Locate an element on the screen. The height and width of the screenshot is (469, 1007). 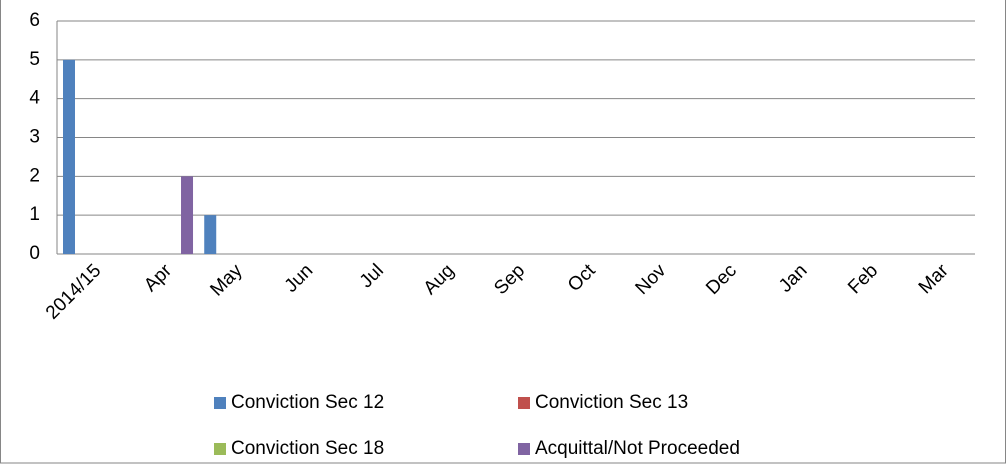
y-tick-label: 3 is located at coordinates (34, 137).